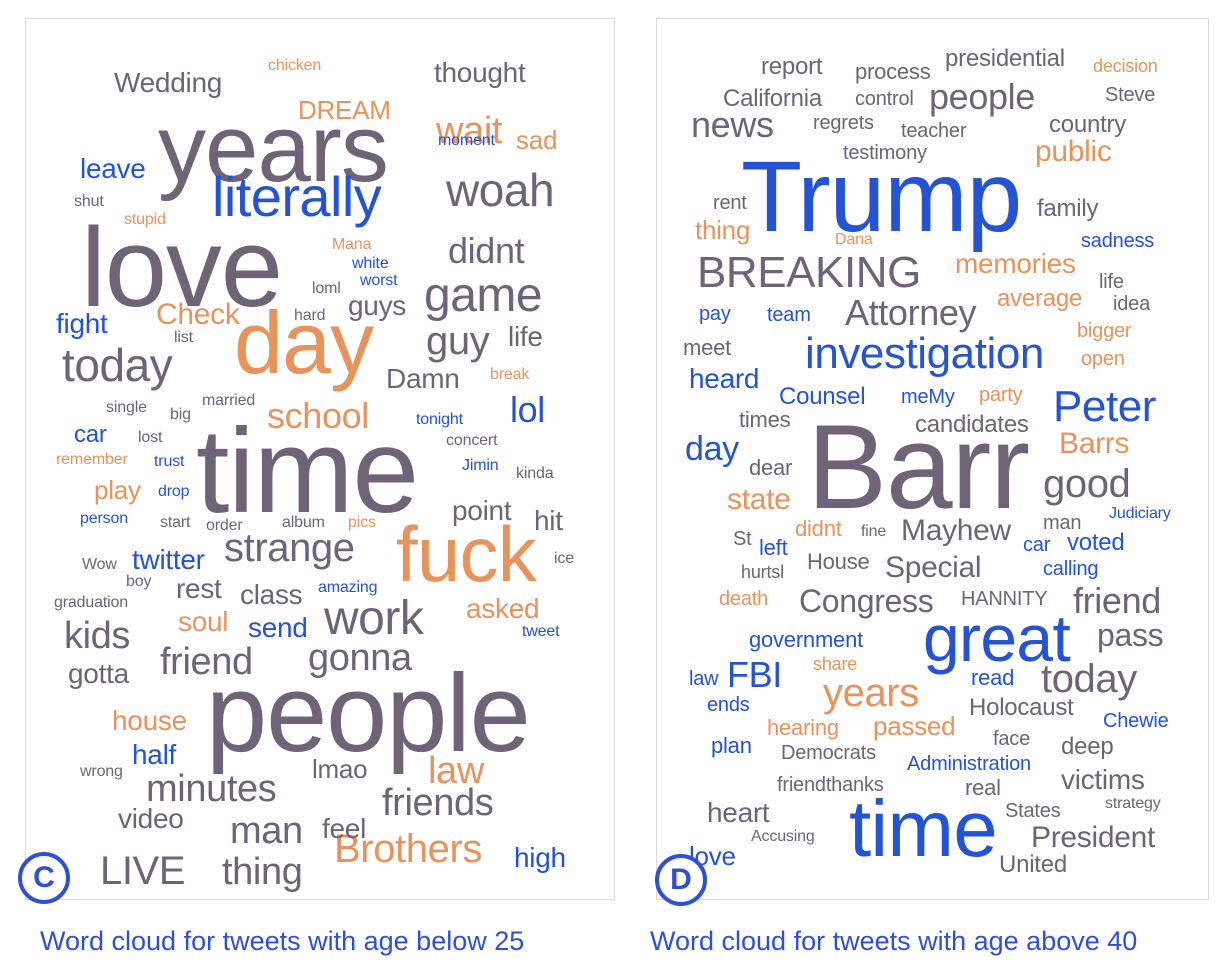  Describe the element at coordinates (535, 473) in the screenshot. I see `word-kinda: kinda` at that location.